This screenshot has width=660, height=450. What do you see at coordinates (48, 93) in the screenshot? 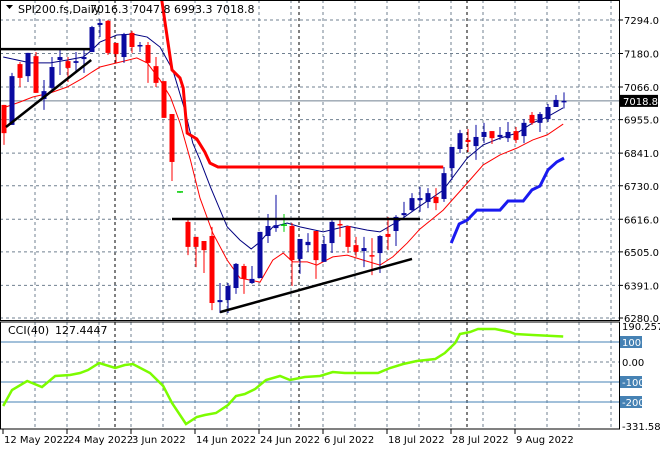
I see `trendline-support-may` at bounding box center [48, 93].